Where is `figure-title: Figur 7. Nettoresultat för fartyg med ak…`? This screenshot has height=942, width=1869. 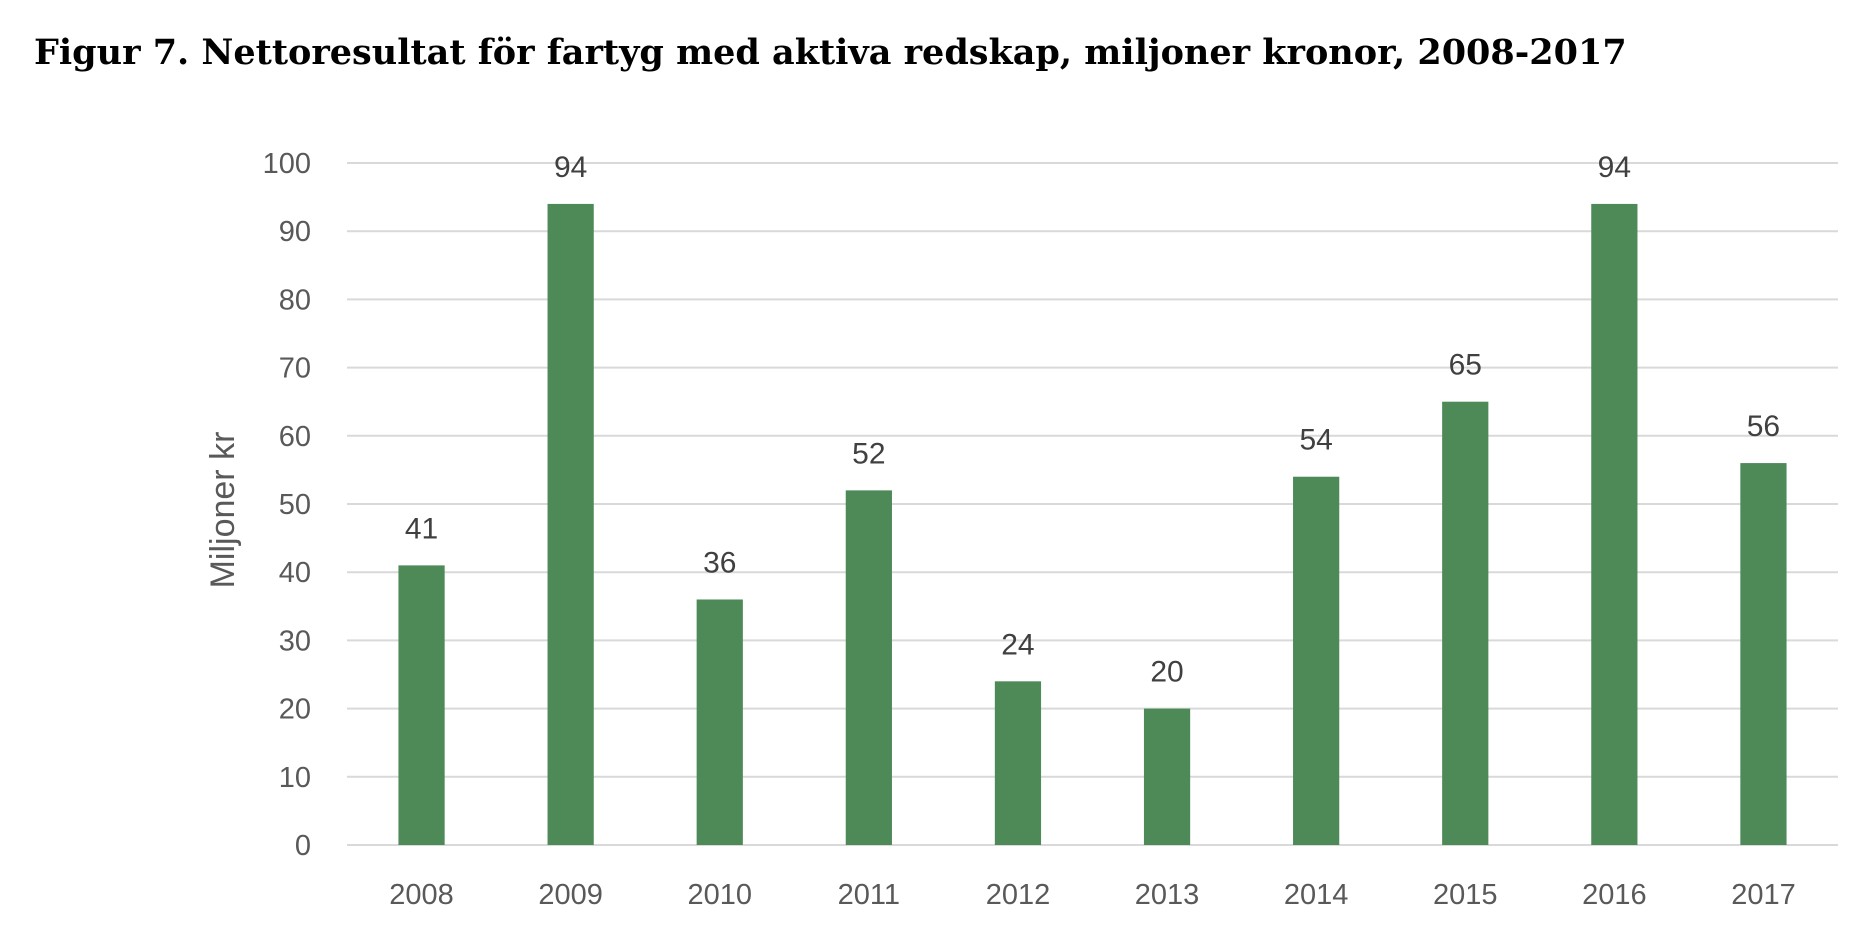
figure-title: Figur 7. Nettoresultat för fartyg med ak… is located at coordinates (830, 52).